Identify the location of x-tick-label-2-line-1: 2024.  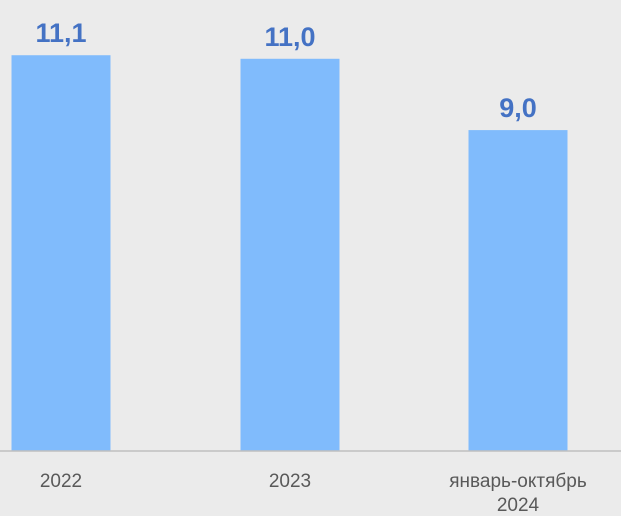
(518, 505).